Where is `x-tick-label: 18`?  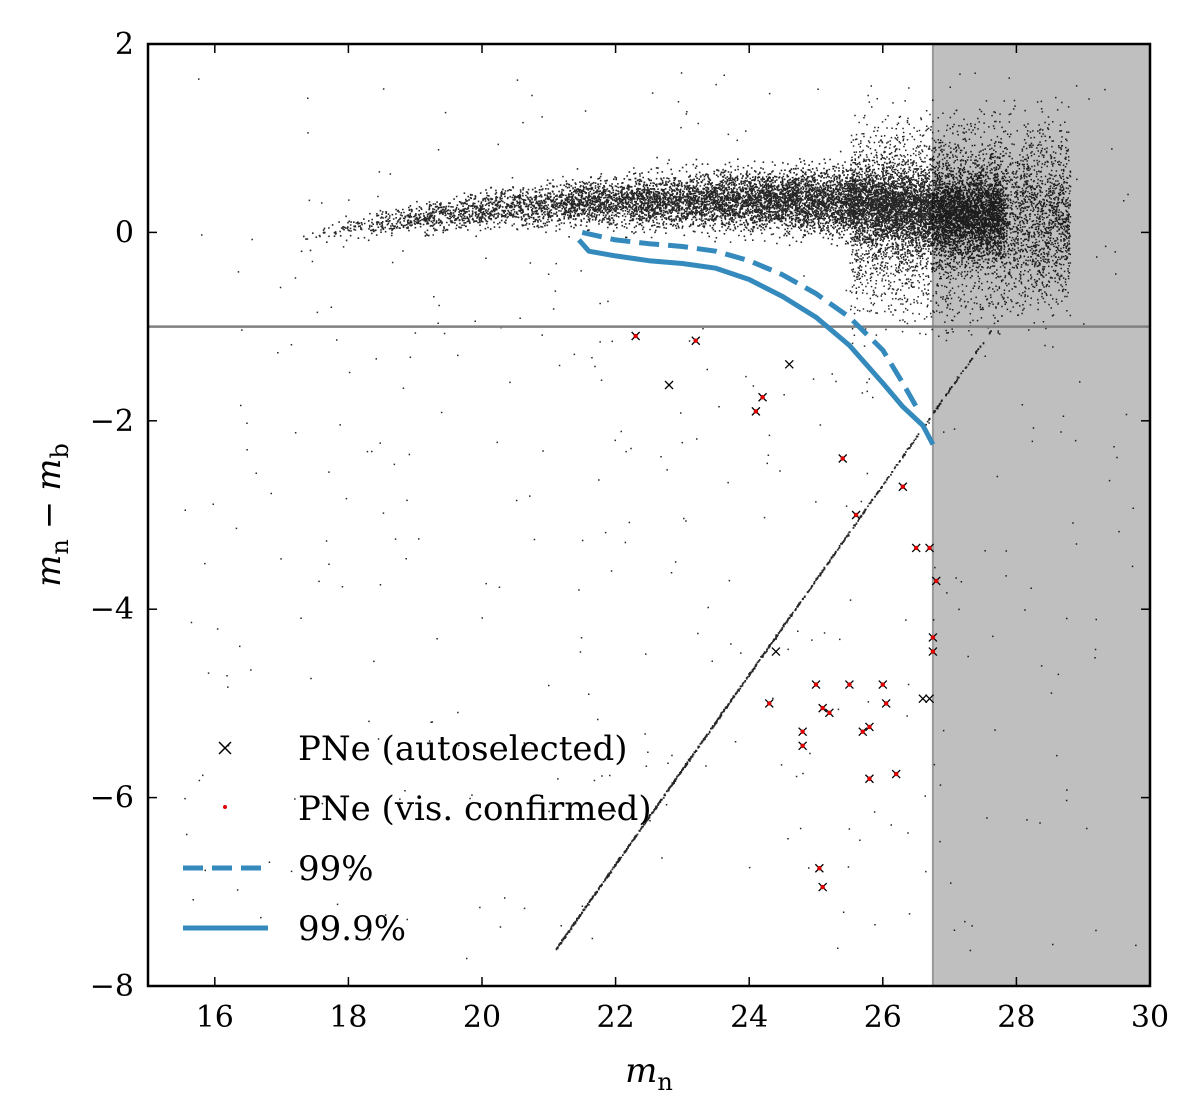 x-tick-label: 18 is located at coordinates (348, 1017).